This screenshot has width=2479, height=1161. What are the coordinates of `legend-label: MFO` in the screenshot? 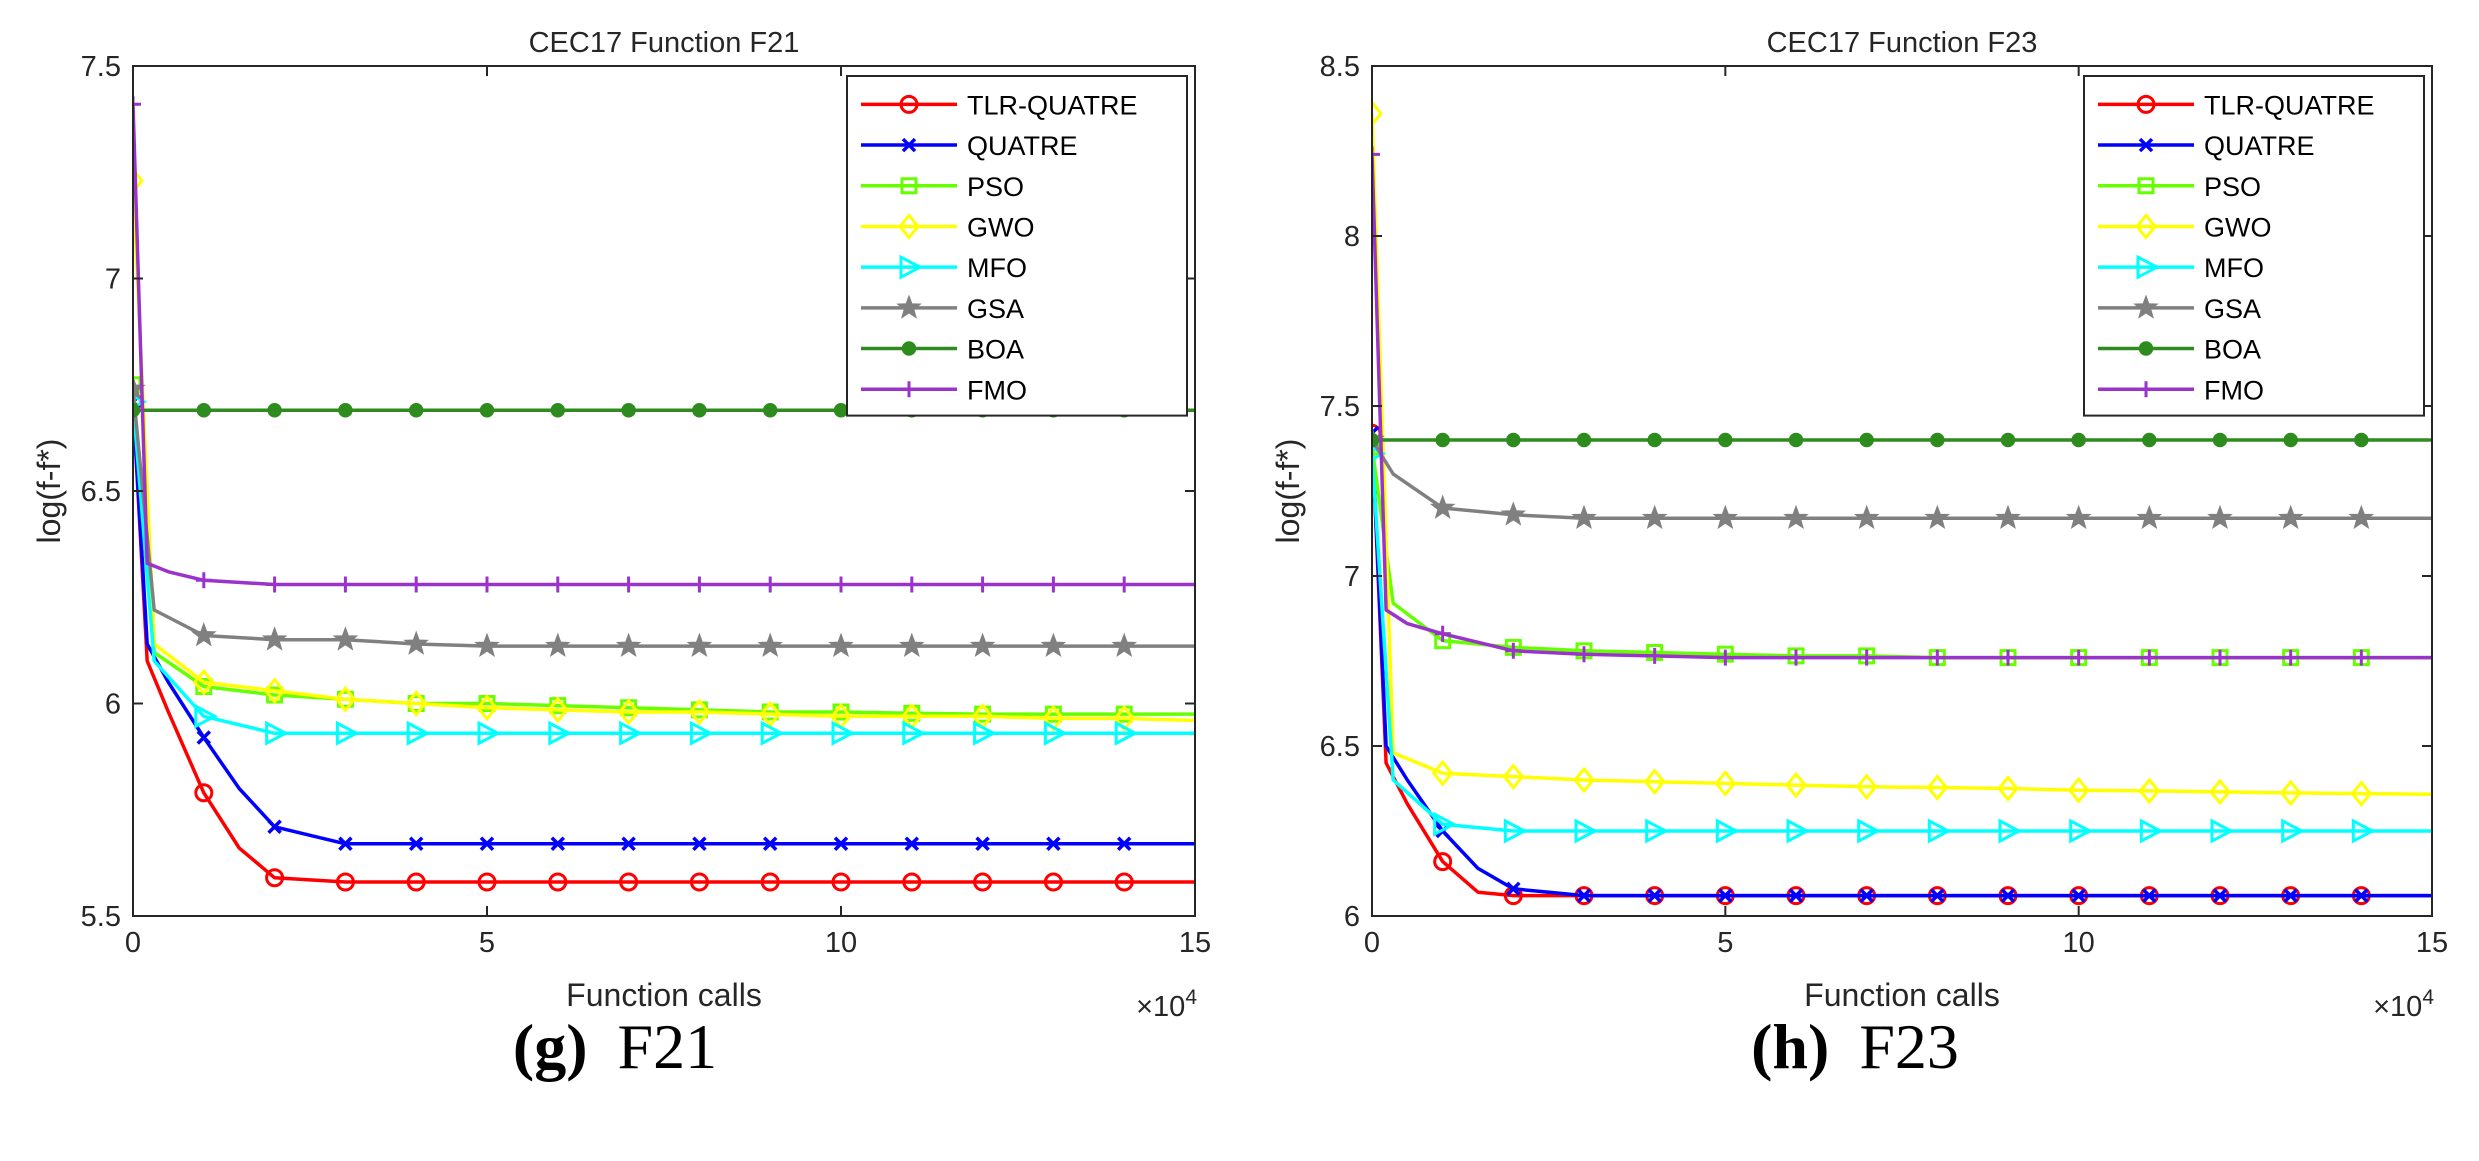 It's located at (997, 268).